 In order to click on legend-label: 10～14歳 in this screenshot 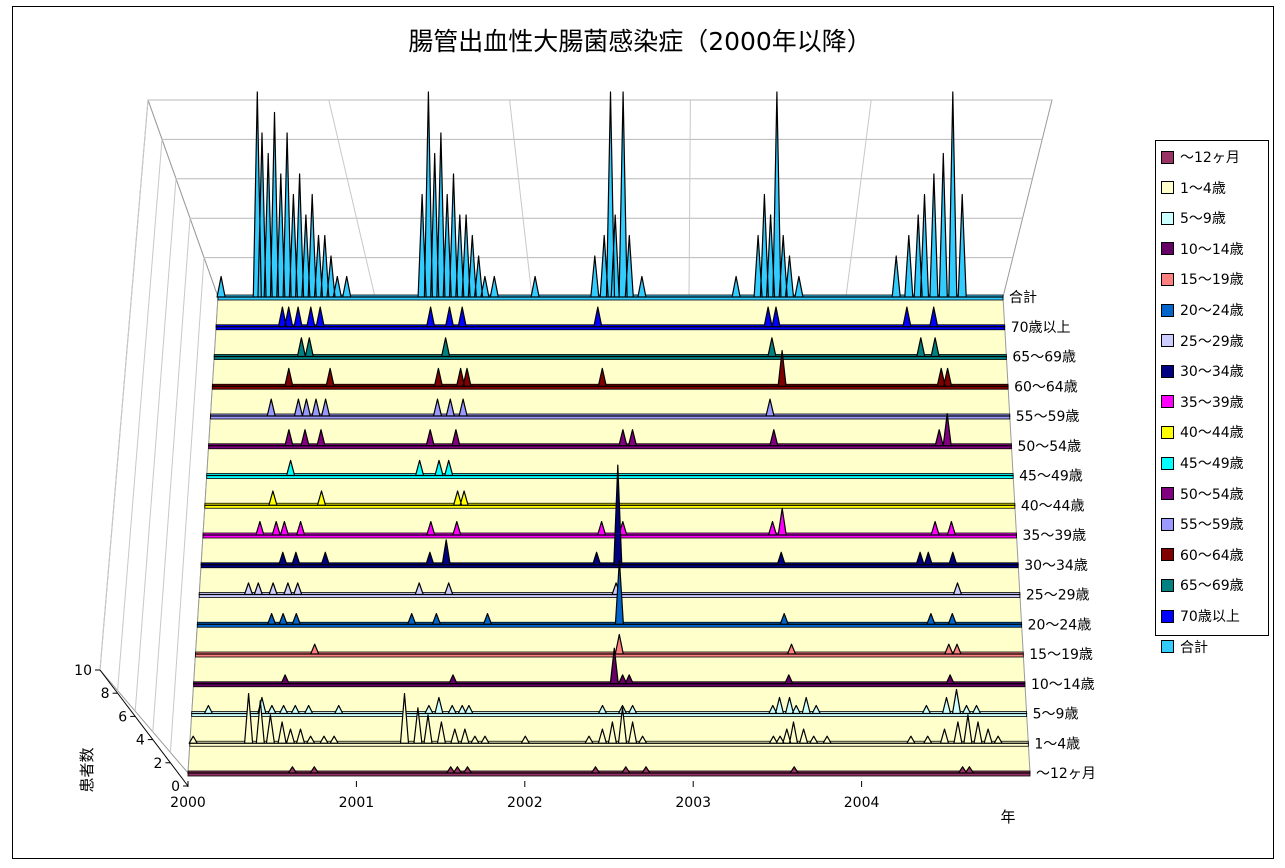, I will do `click(1212, 249)`.